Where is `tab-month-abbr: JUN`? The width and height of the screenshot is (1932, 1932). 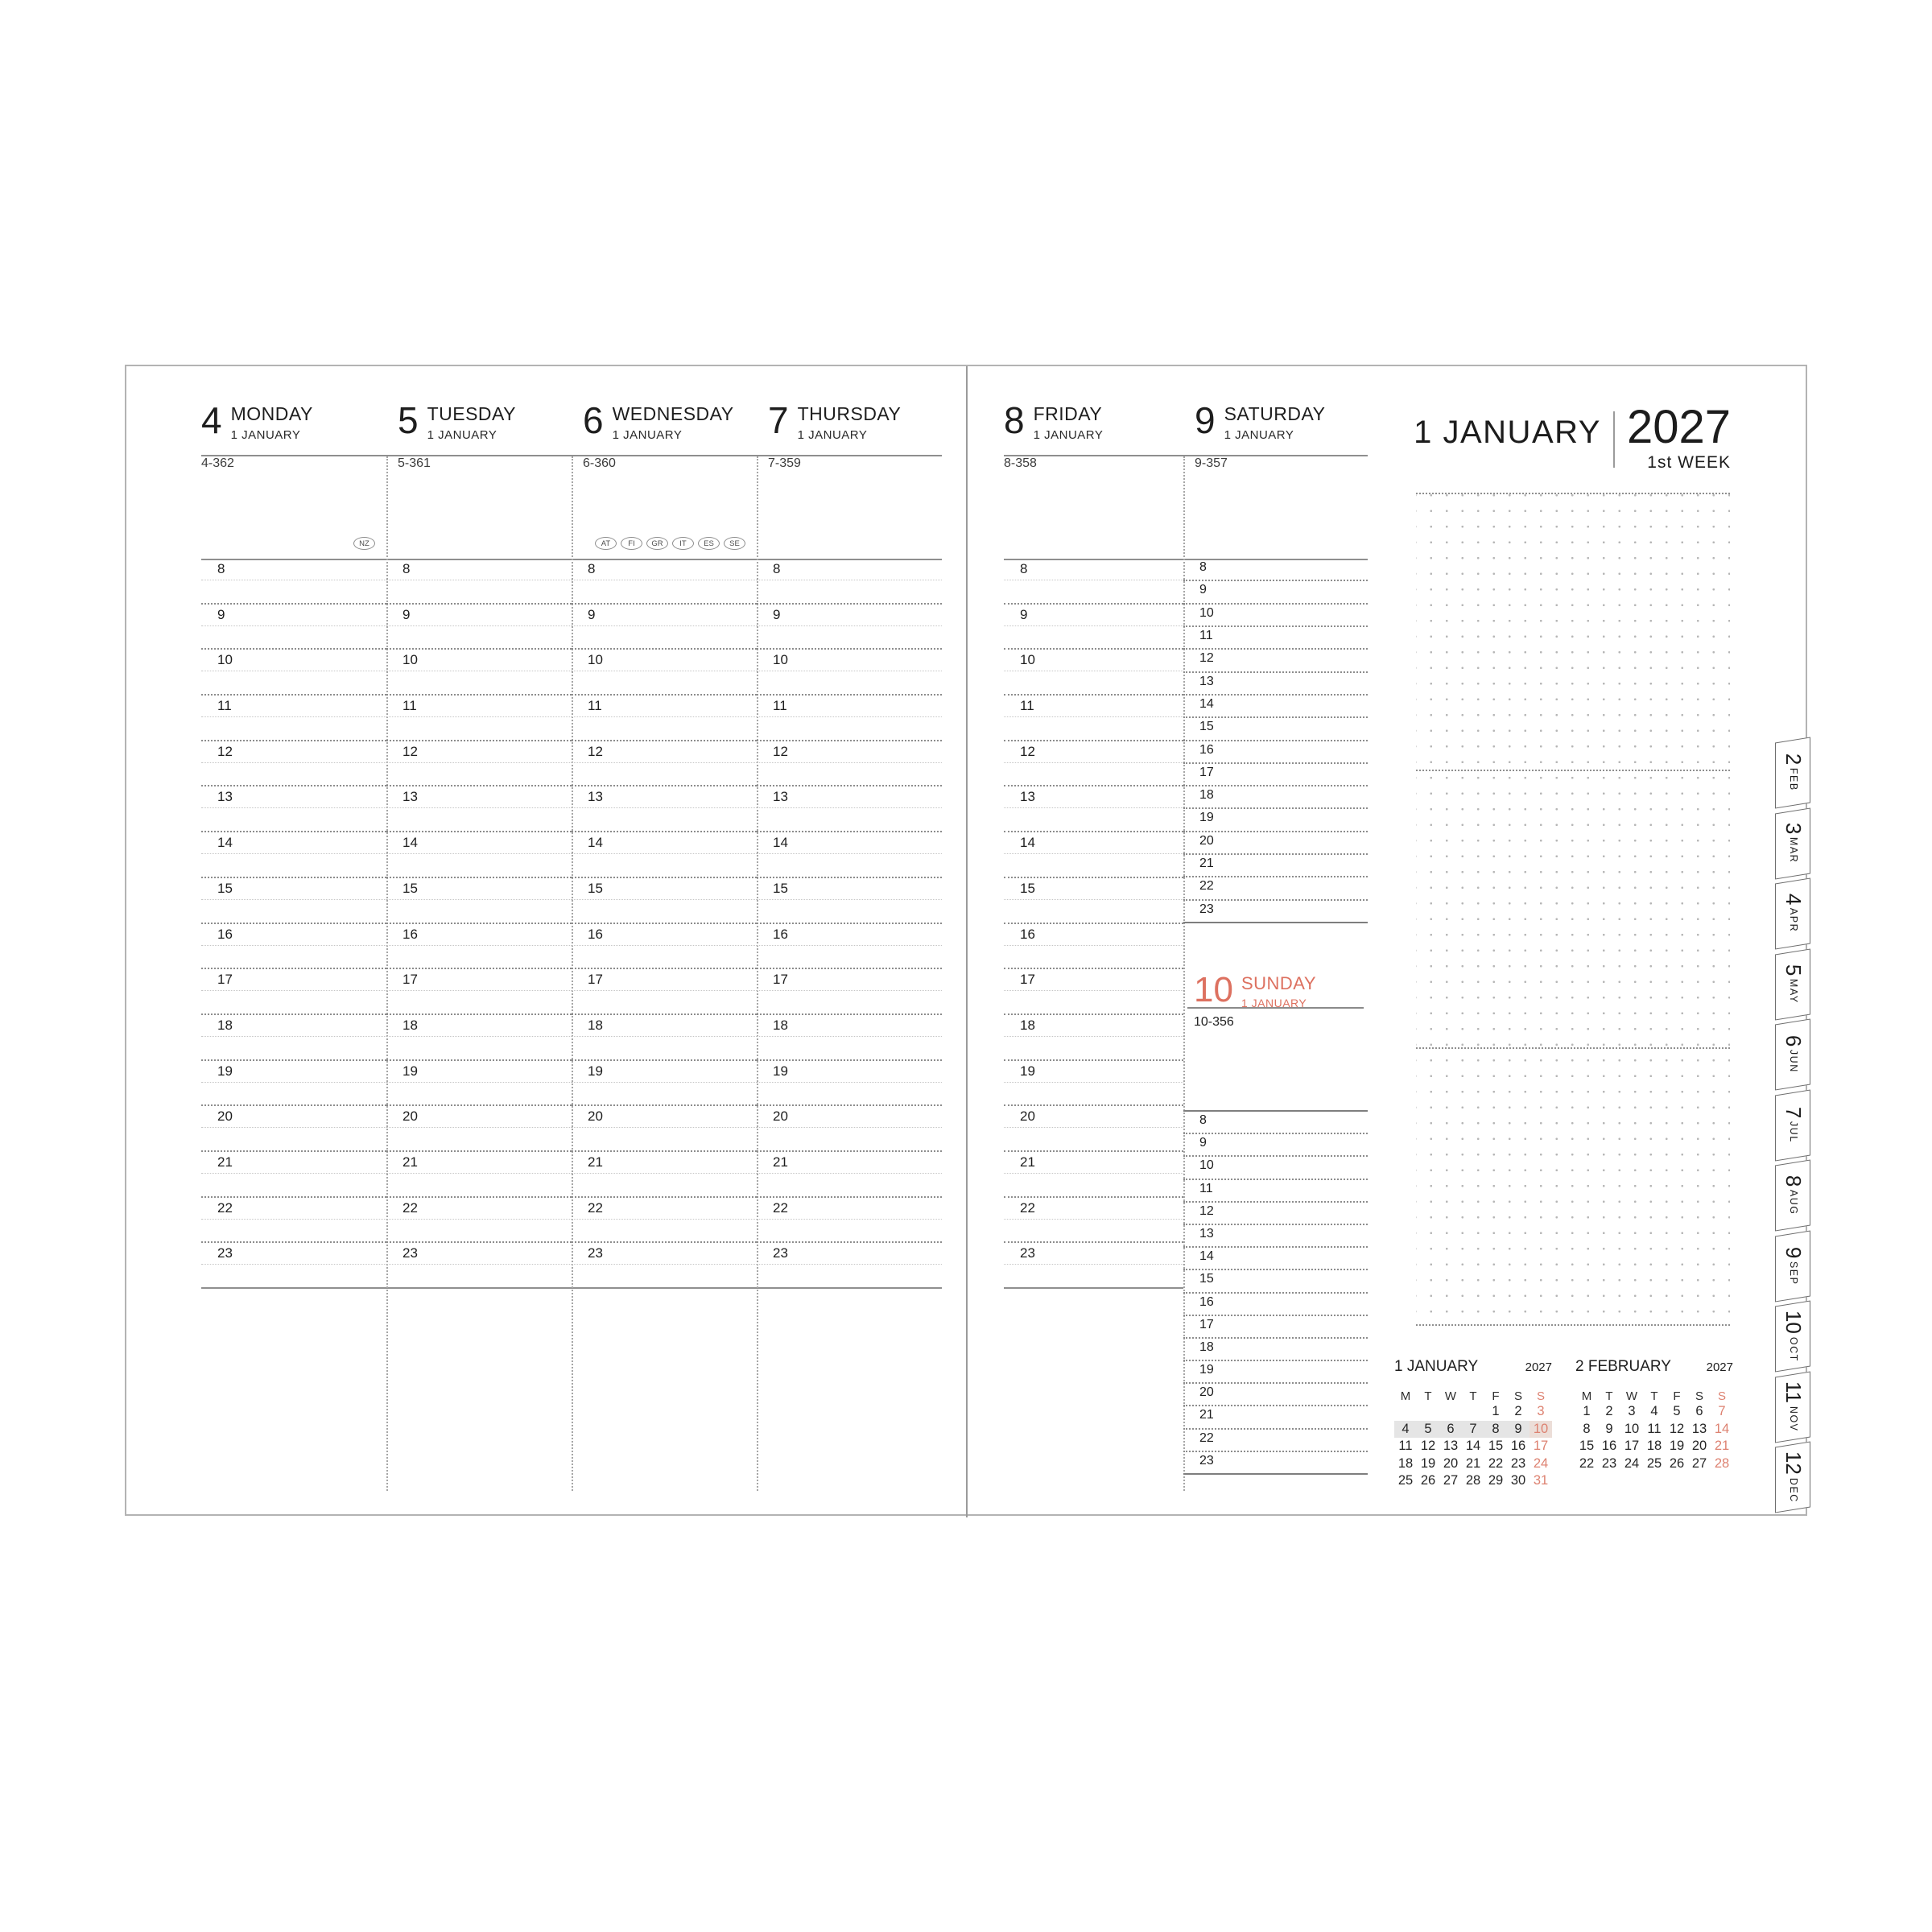
tab-month-abbr: JUN is located at coordinates (1793, 1062).